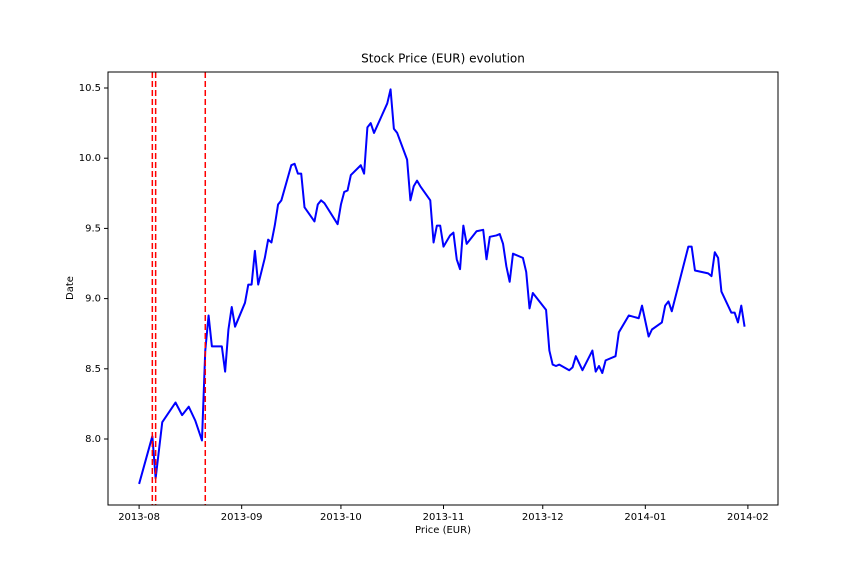 This screenshot has height=576, width=864. What do you see at coordinates (748, 517) in the screenshot?
I see `x-tick-label: 2014-02` at bounding box center [748, 517].